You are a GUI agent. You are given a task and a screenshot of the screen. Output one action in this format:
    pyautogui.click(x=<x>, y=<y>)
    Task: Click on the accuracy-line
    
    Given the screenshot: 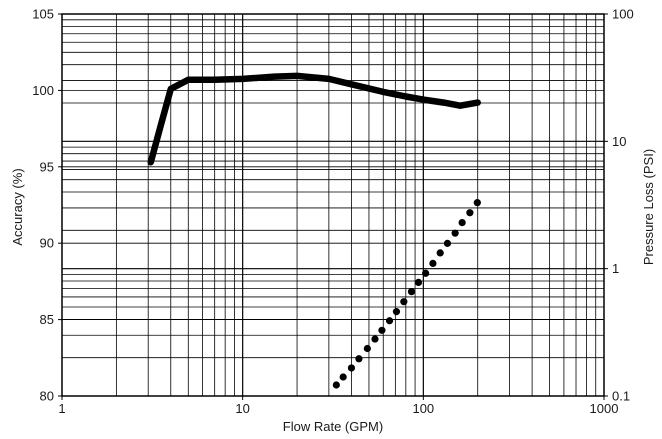 What is the action you would take?
    pyautogui.click(x=314, y=119)
    